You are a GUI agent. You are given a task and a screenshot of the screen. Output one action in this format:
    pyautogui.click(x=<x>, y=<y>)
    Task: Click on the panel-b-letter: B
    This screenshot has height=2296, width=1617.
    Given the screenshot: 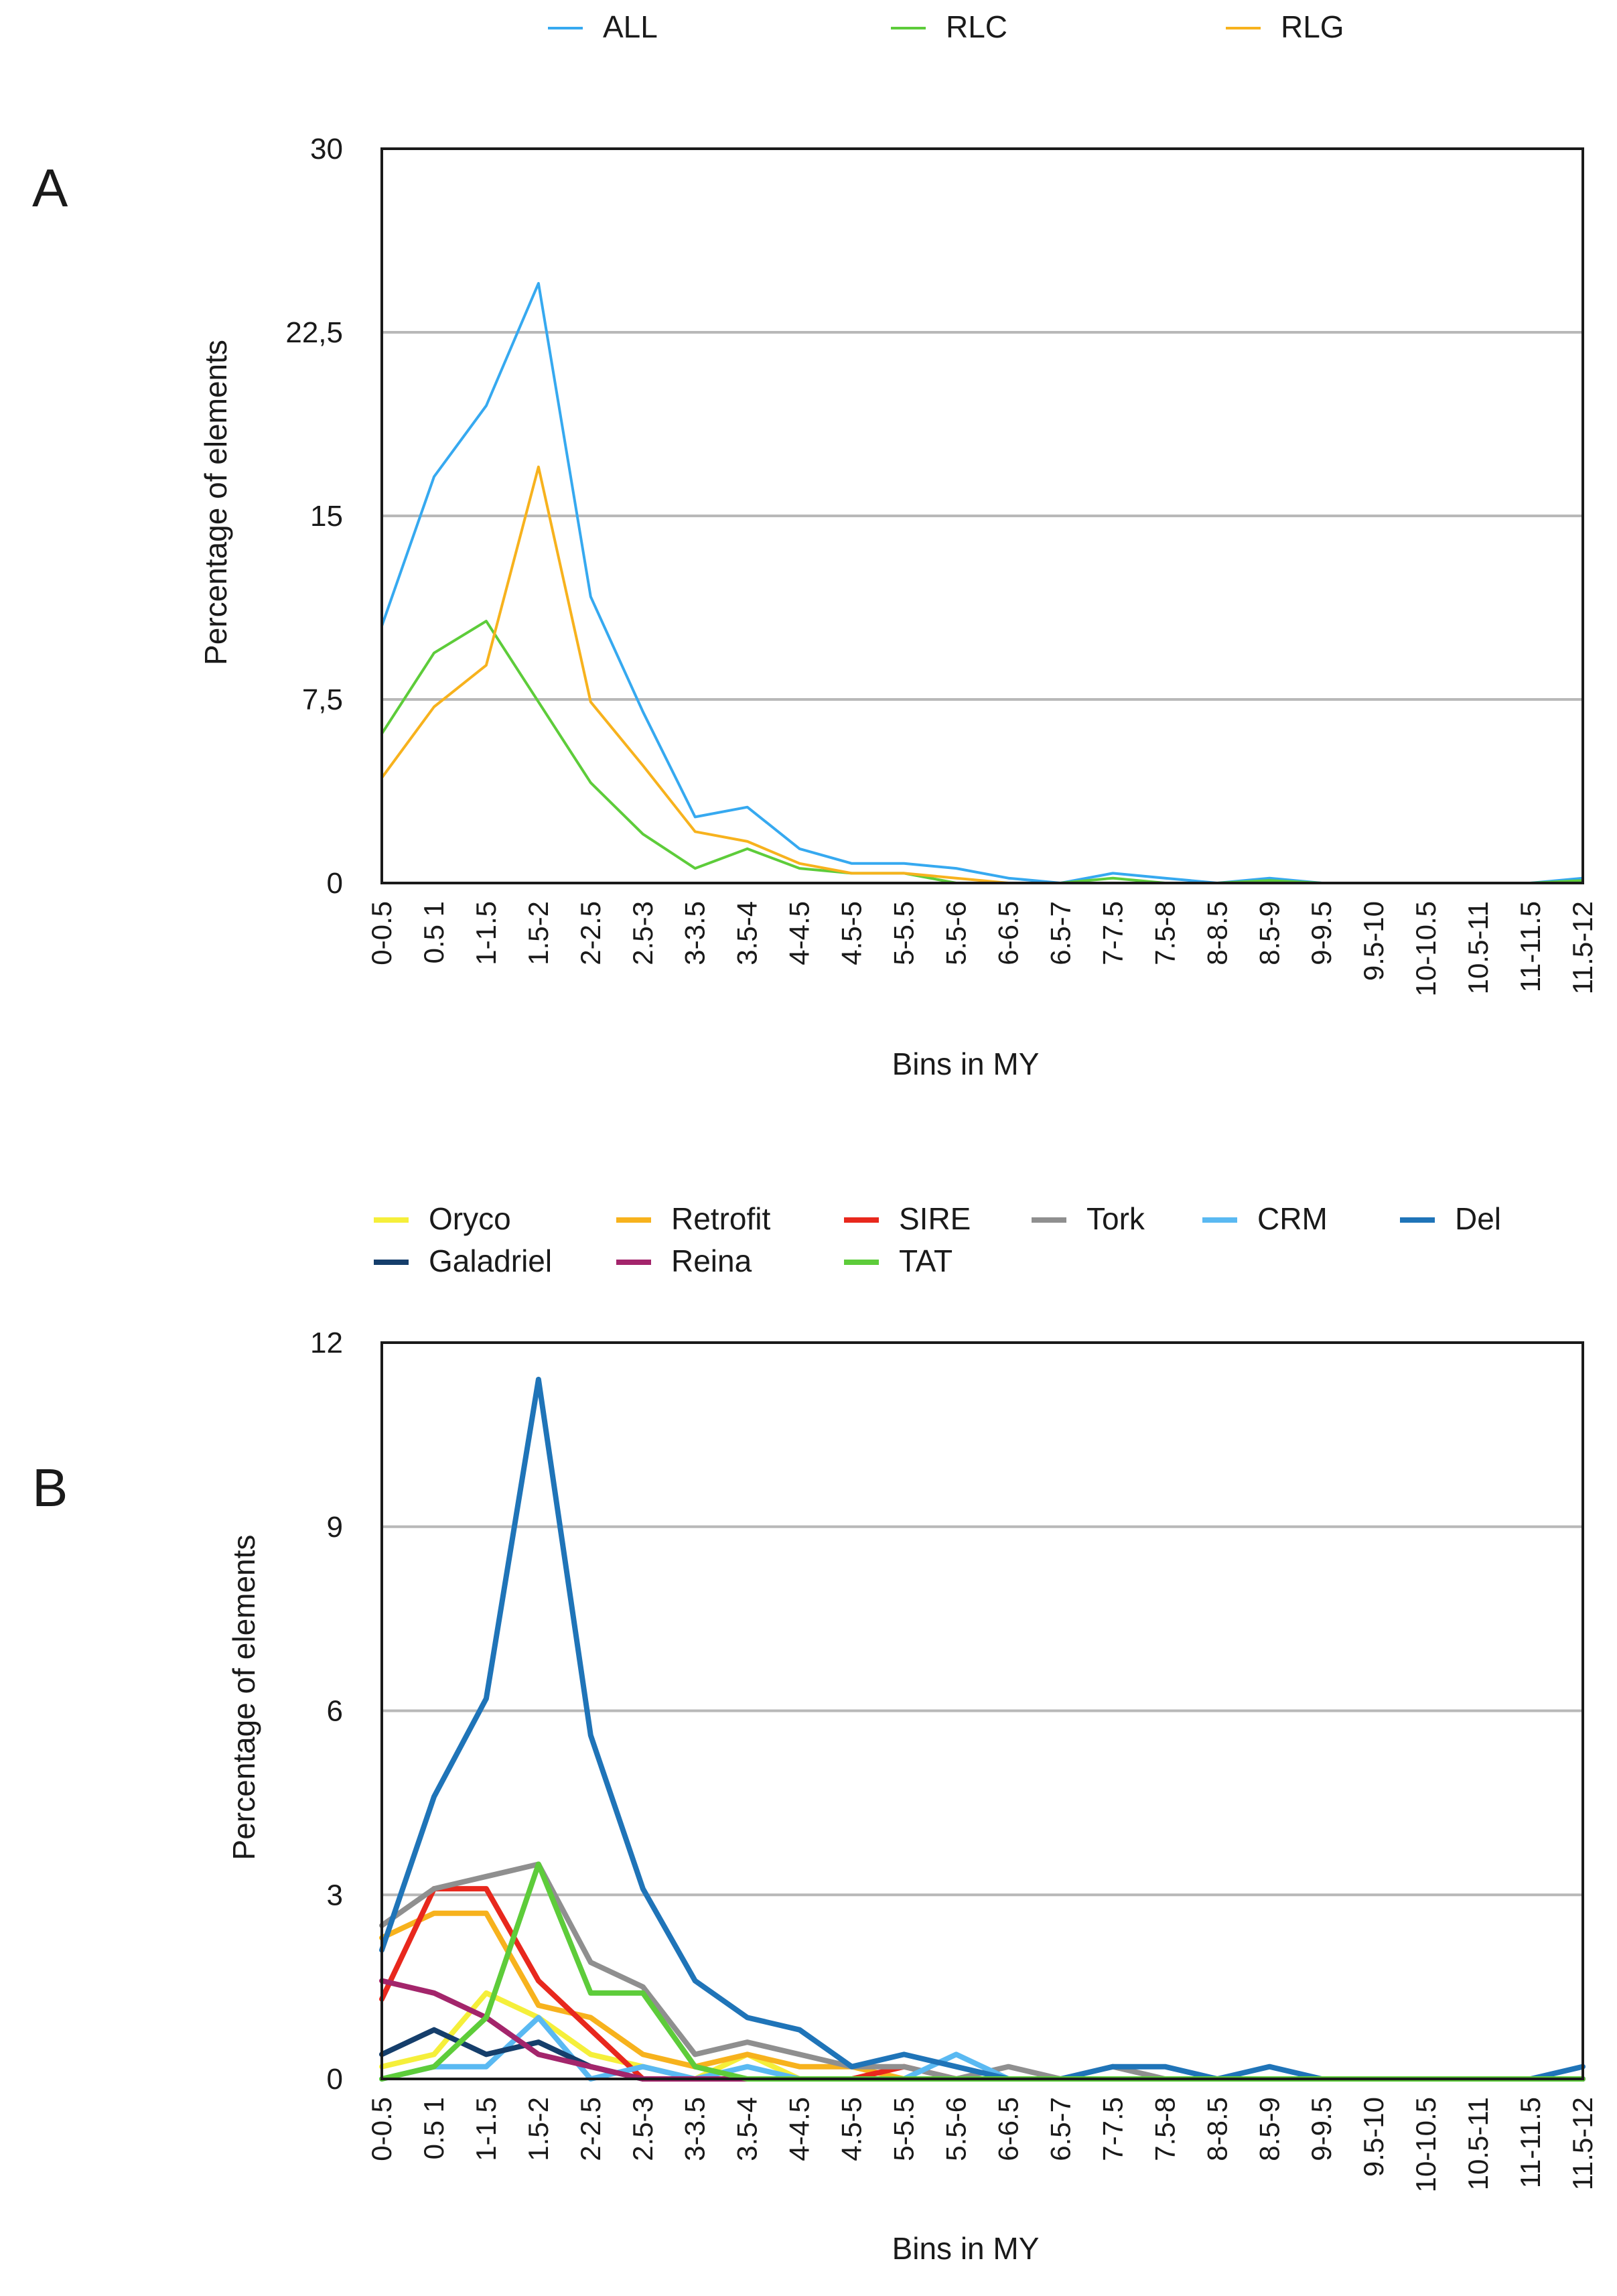 What is the action you would take?
    pyautogui.click(x=50, y=1487)
    